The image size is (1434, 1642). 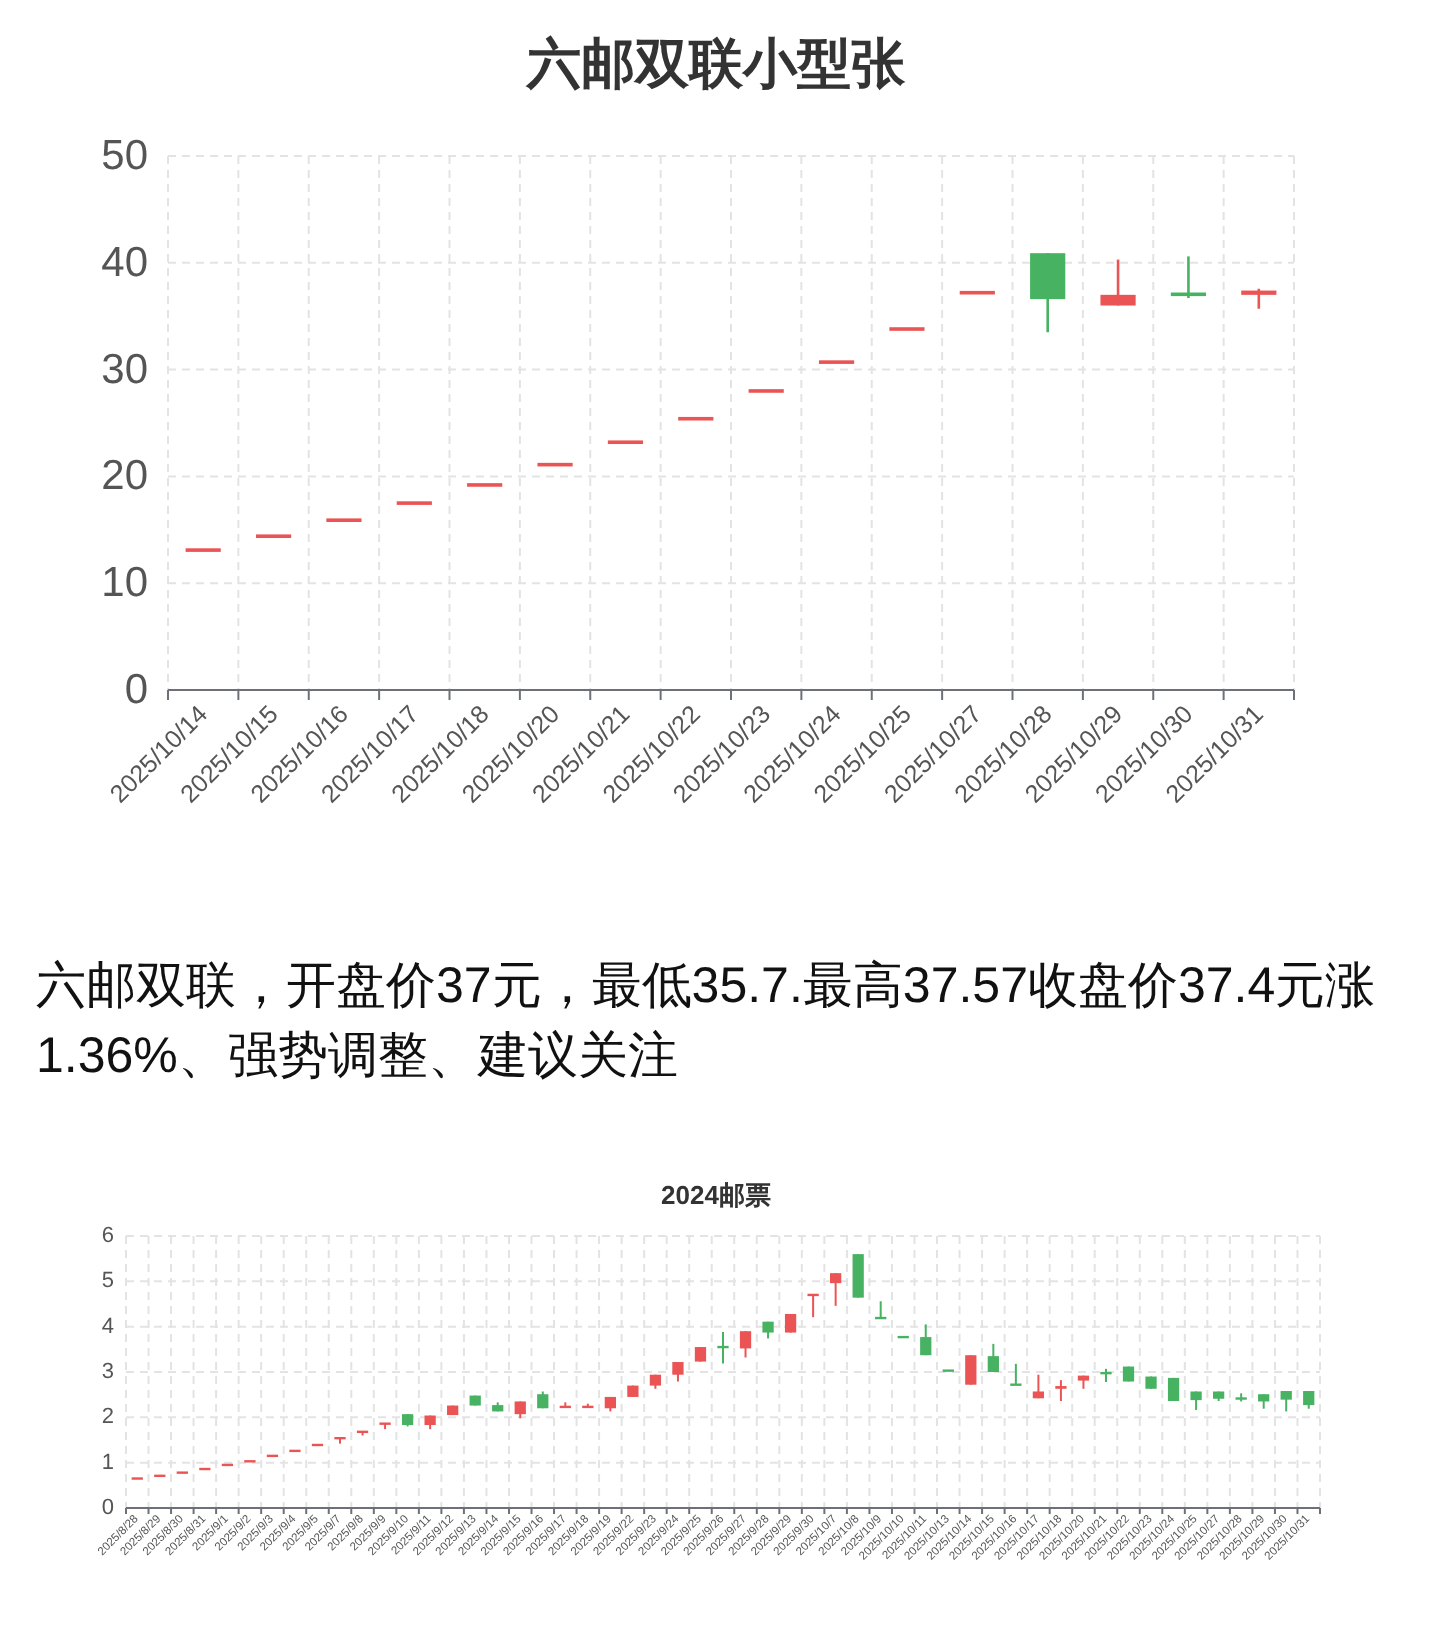 I want to click on text: 六邮双联，开盘价37元，最低35.7.最高37.57收盘价37.4元涨1.36%、强势调整、建议关注, so click(x=707, y=1022).